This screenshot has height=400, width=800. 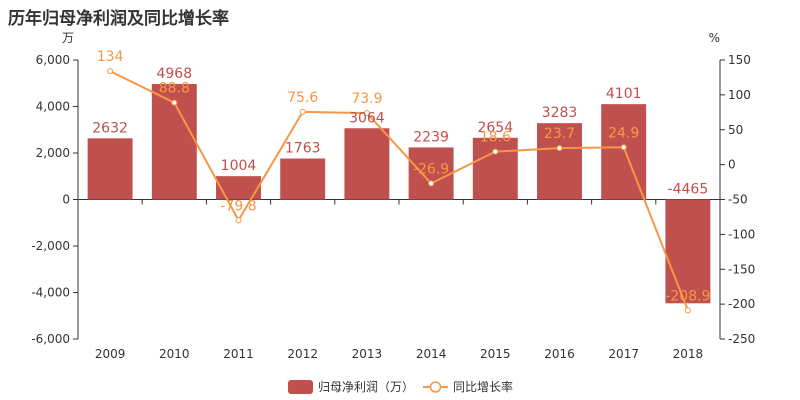 What do you see at coordinates (303, 149) in the screenshot?
I see `bar-data-label: 1763` at bounding box center [303, 149].